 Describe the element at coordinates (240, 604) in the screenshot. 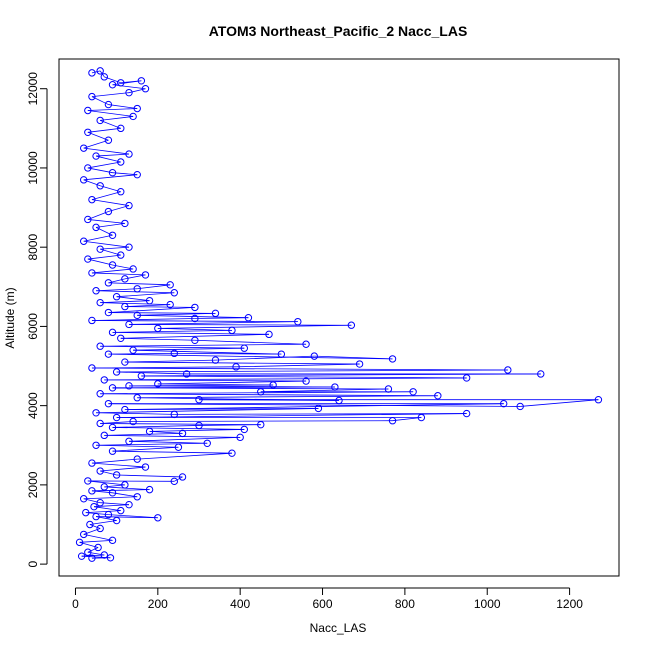

I see `x-tick-label: 400` at that location.